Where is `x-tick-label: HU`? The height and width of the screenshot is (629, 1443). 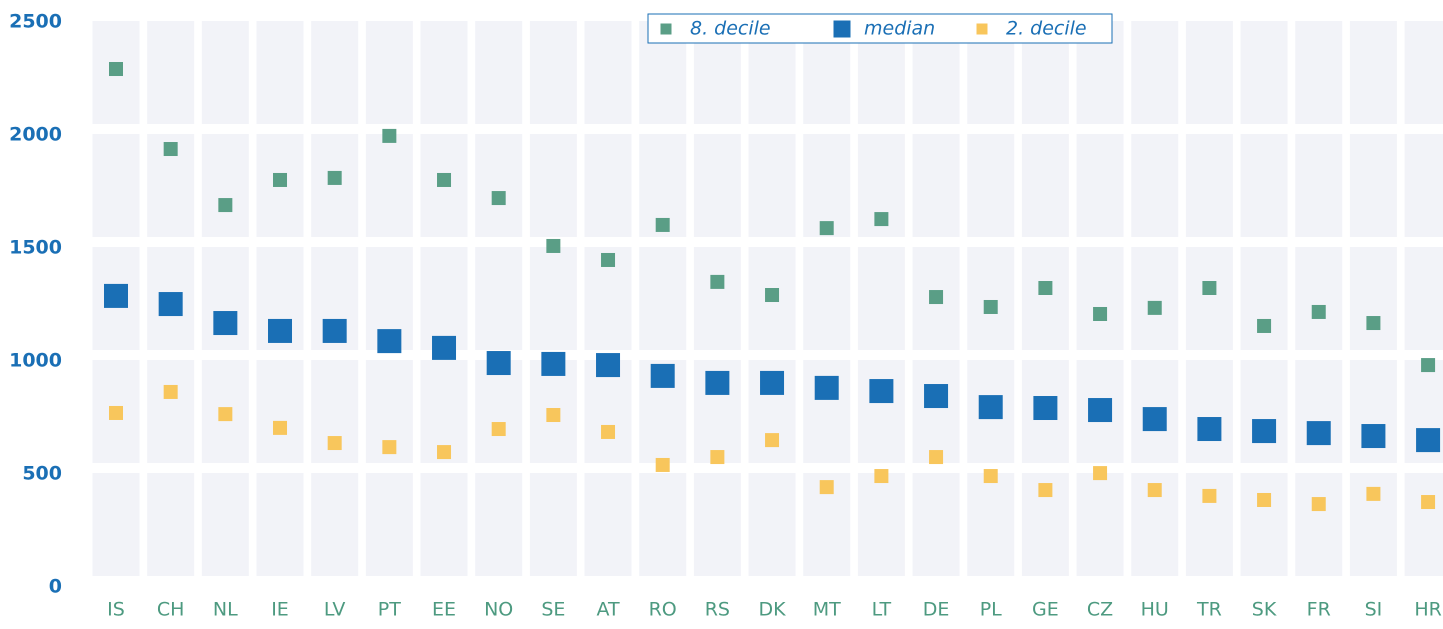 x-tick-label: HU is located at coordinates (1155, 610).